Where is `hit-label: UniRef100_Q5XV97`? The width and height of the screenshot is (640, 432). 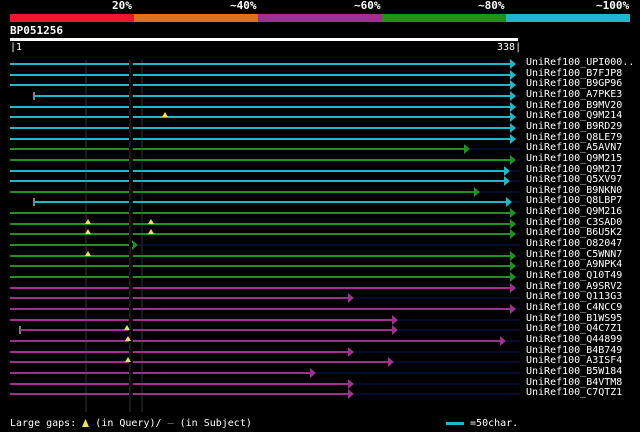 hit-label: UniRef100_Q5XV97 is located at coordinates (574, 179).